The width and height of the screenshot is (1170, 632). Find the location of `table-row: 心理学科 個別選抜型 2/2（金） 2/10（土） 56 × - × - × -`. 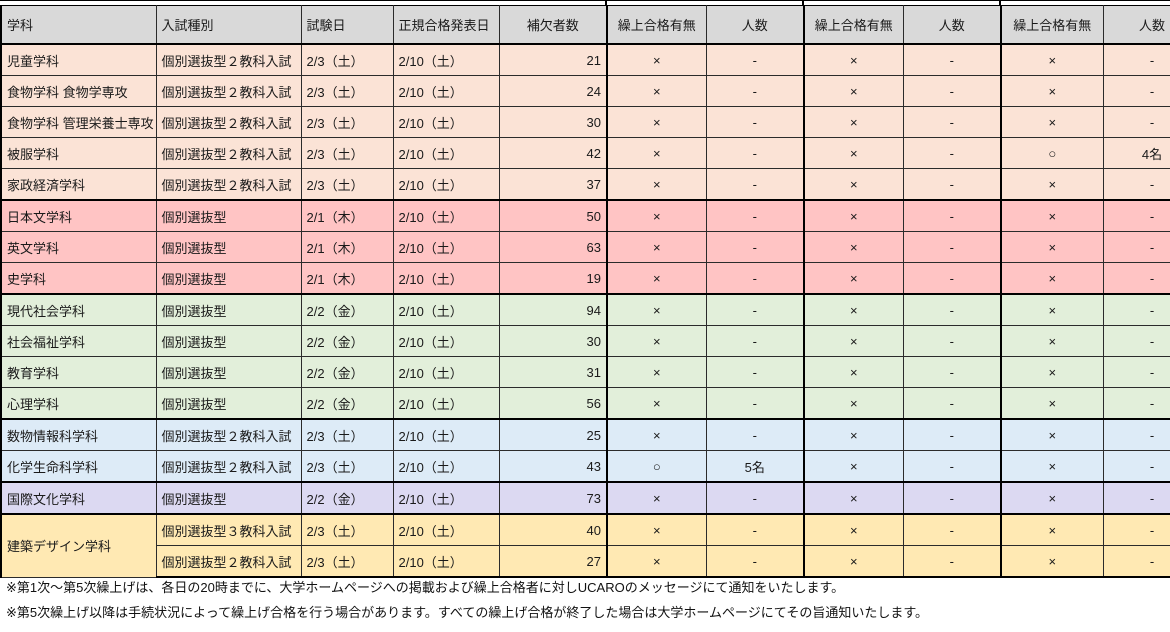

table-row: 心理学科 個別選抜型 2/2（金） 2/10（土） 56 × - × - × - is located at coordinates (585, 403).